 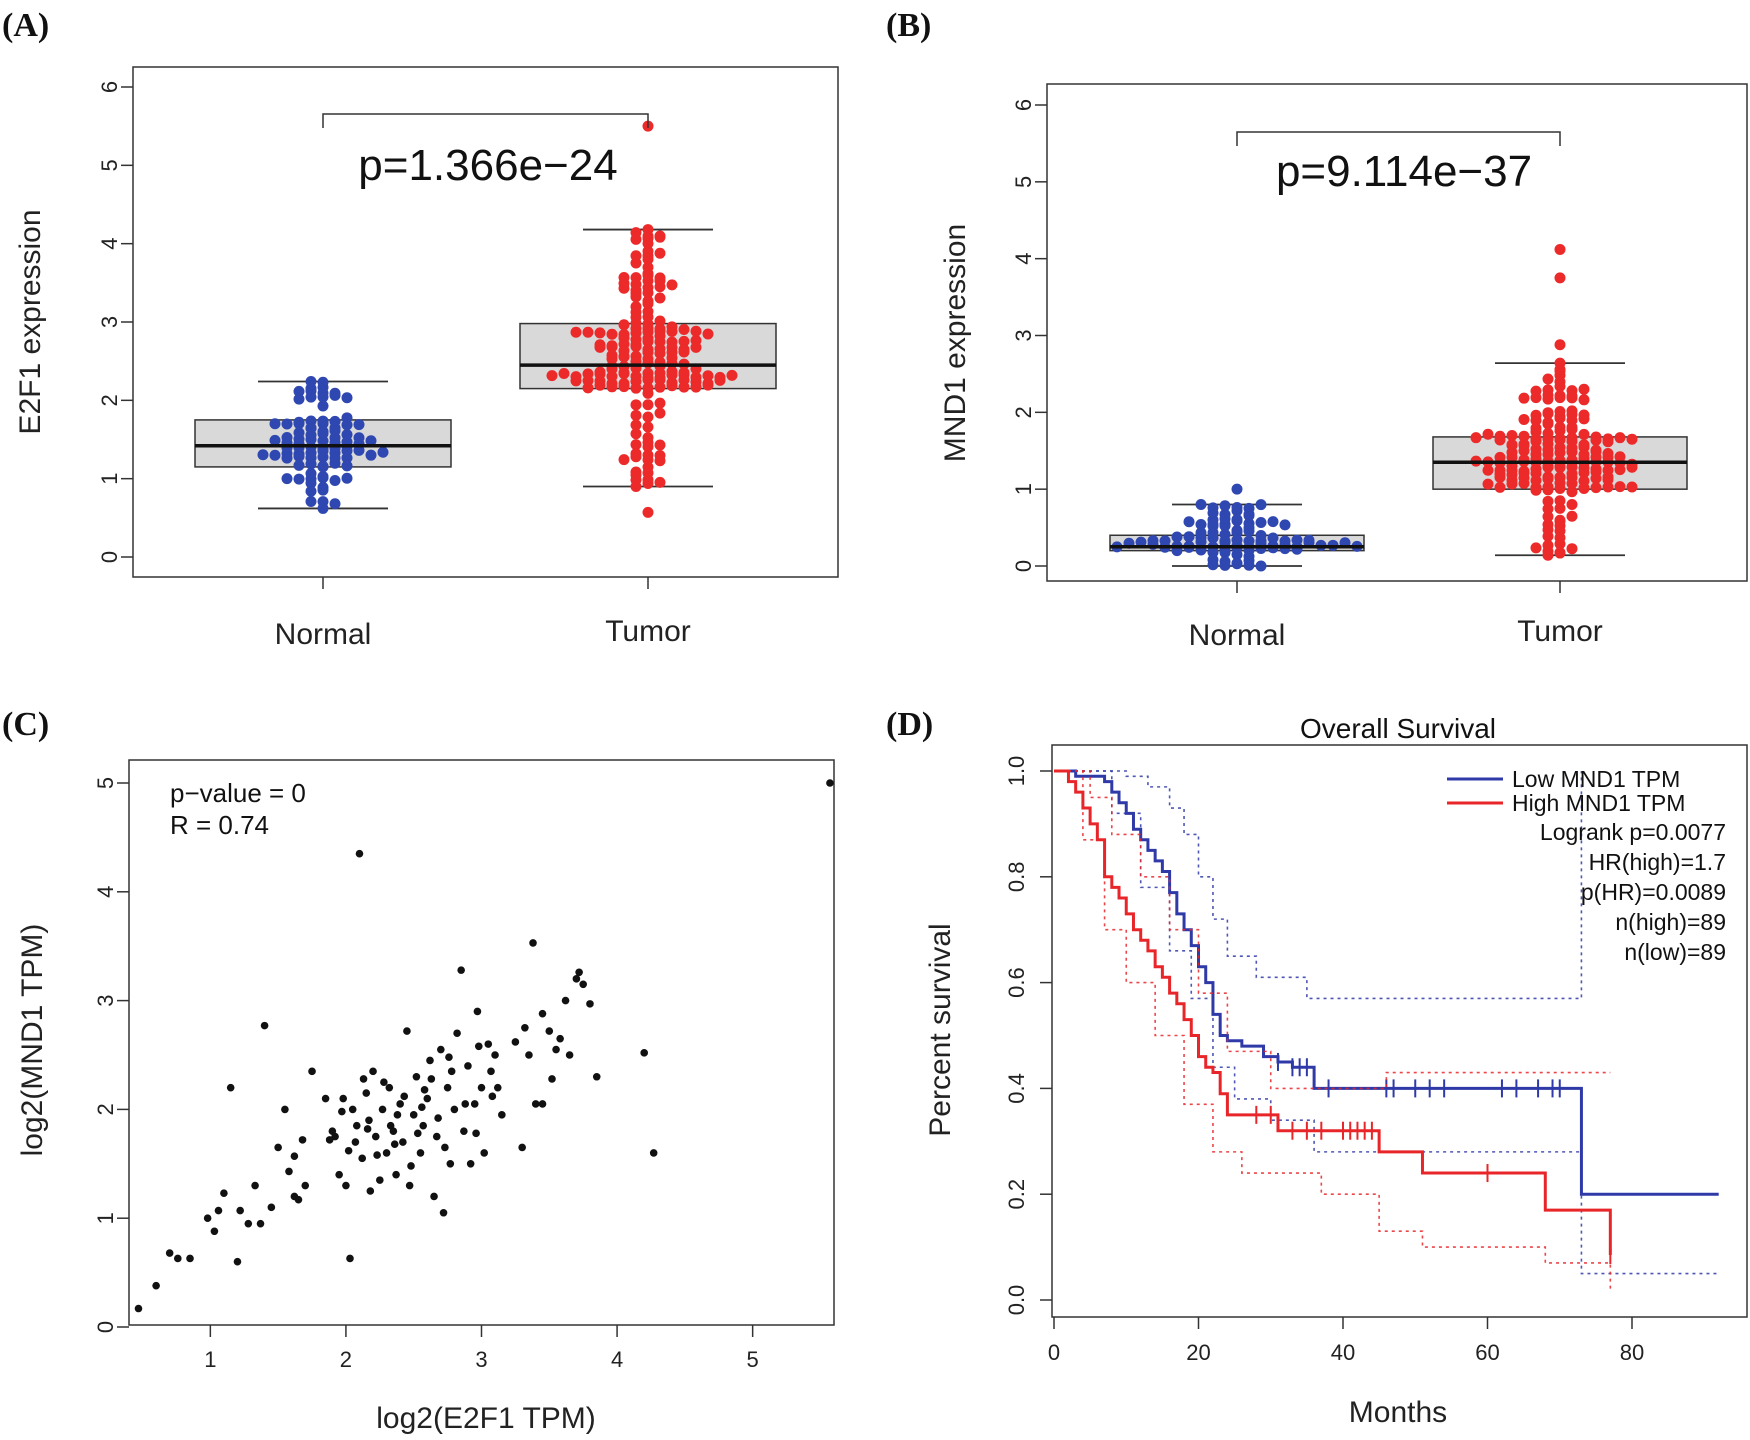 I want to click on x-axis-label: Months, so click(x=1398, y=1412).